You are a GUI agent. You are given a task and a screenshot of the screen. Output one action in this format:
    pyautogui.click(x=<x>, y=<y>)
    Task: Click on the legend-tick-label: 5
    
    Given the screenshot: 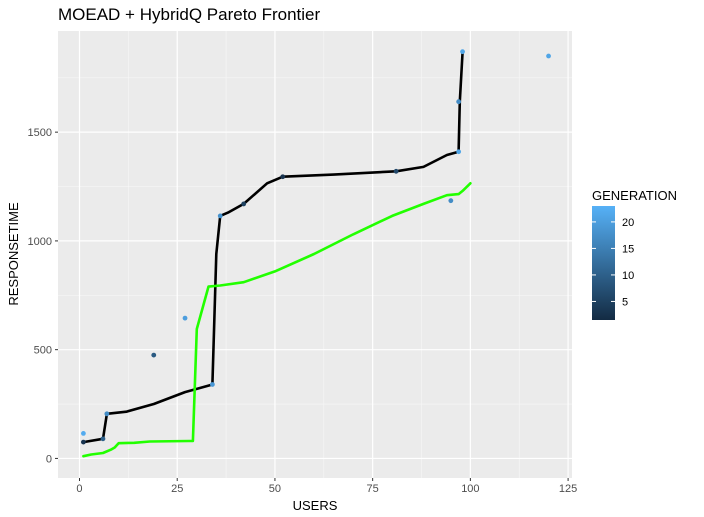 What is the action you would take?
    pyautogui.click(x=625, y=302)
    